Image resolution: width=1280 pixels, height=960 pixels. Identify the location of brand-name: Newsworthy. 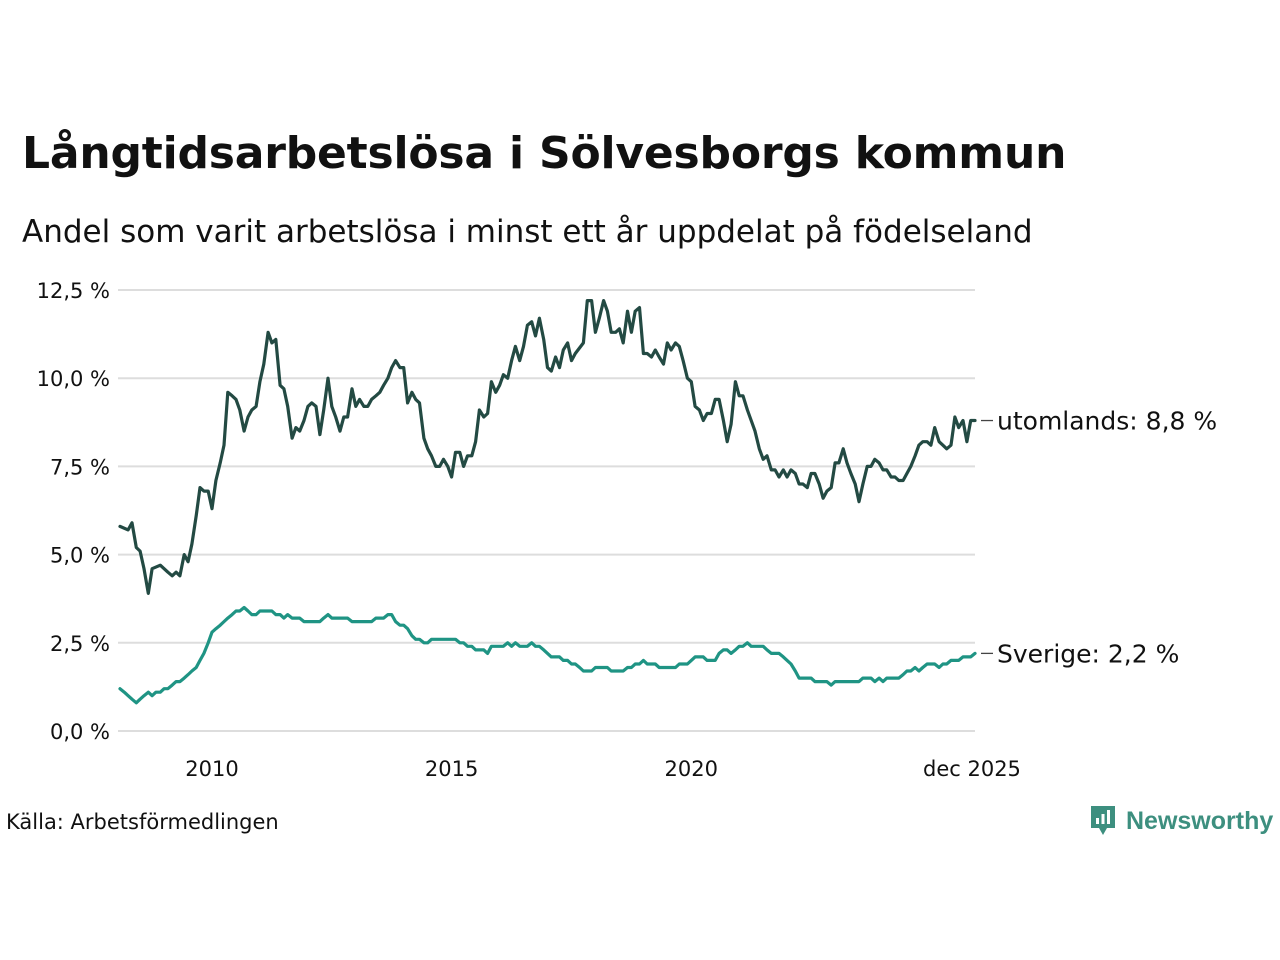
(1200, 820).